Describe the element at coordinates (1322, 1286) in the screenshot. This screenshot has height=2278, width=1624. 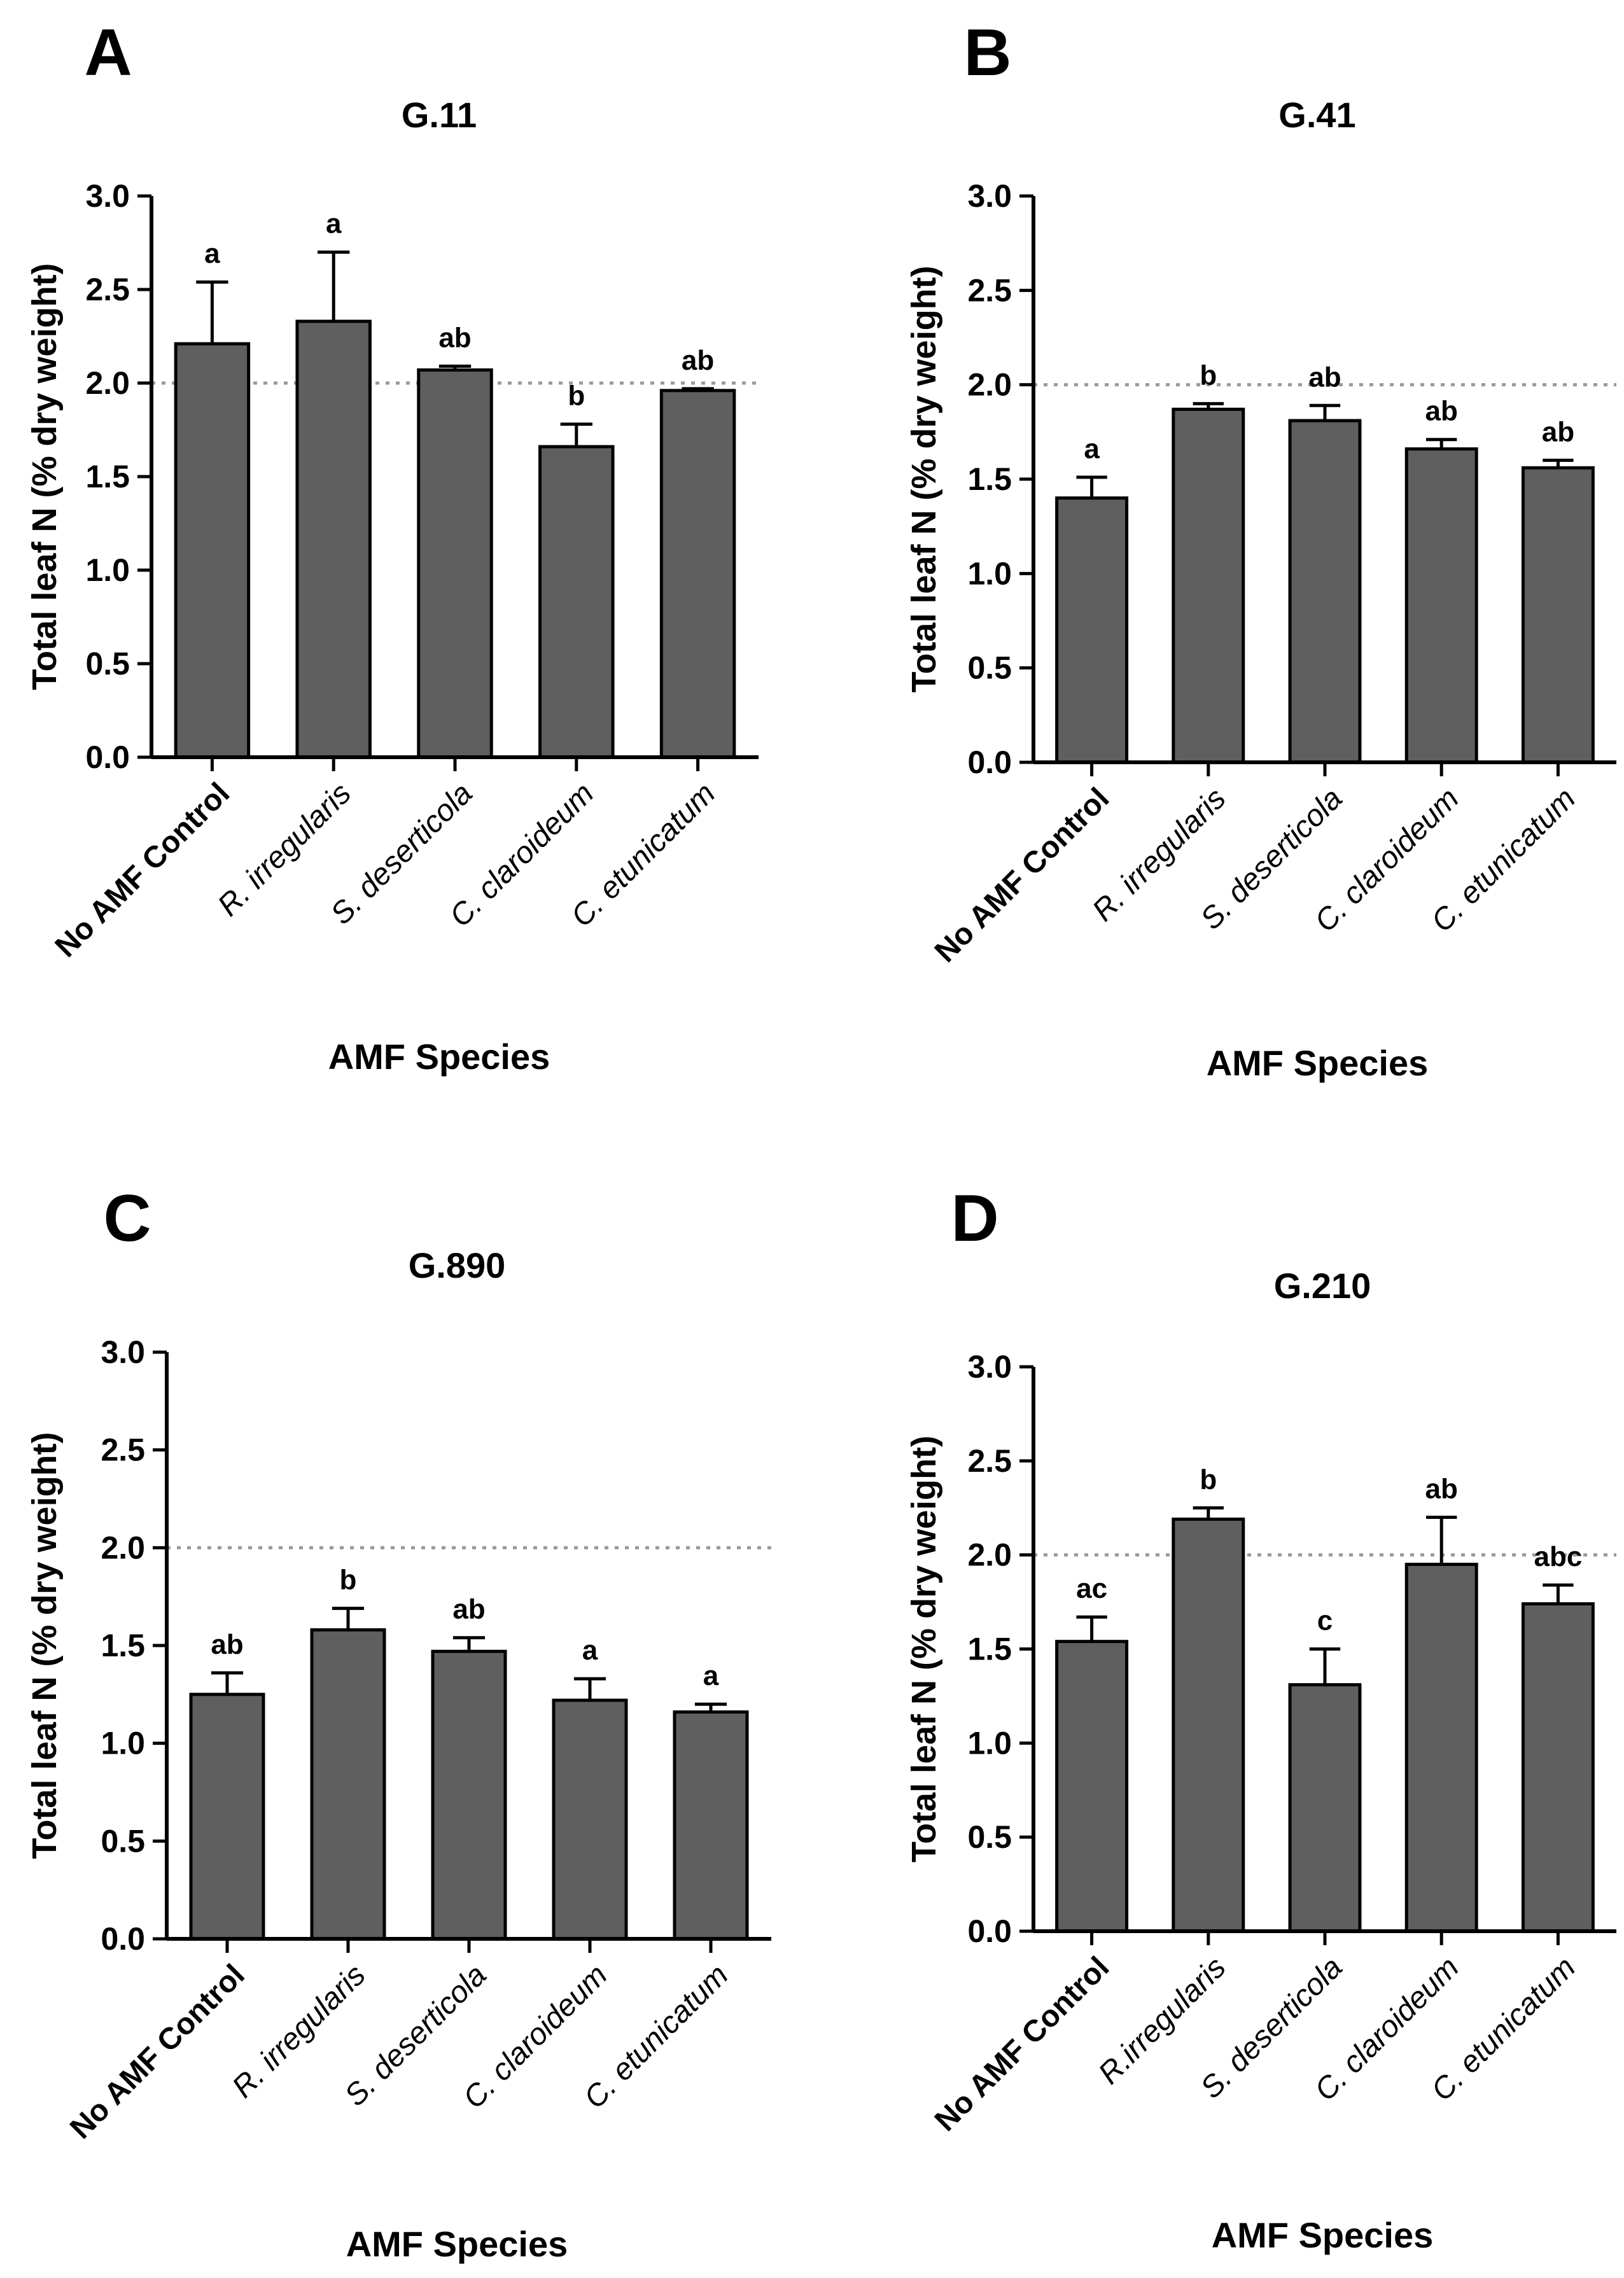
I see `chart-title: G.210` at that location.